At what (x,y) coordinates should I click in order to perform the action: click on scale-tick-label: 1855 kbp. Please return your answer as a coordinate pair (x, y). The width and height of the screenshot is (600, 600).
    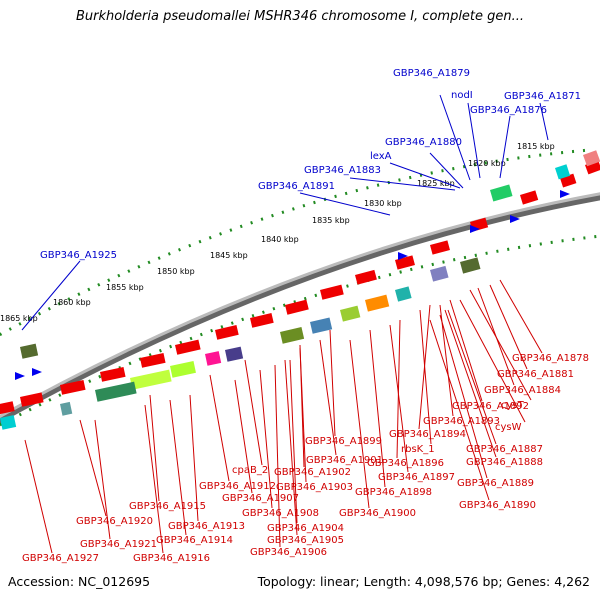
    Looking at the image, I should click on (125, 287).